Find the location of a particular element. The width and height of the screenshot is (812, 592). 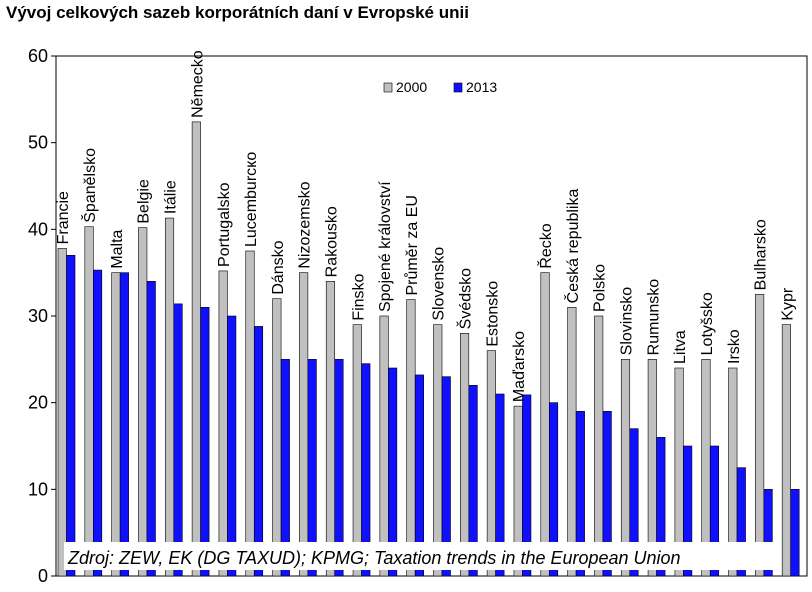

category-label-18: Řecko is located at coordinates (545, 245).